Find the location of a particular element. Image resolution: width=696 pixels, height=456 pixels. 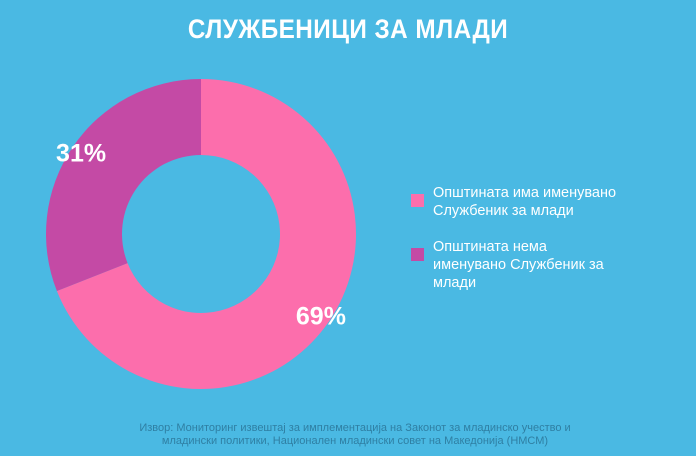

slice-label-not: 31% is located at coordinates (81, 153).